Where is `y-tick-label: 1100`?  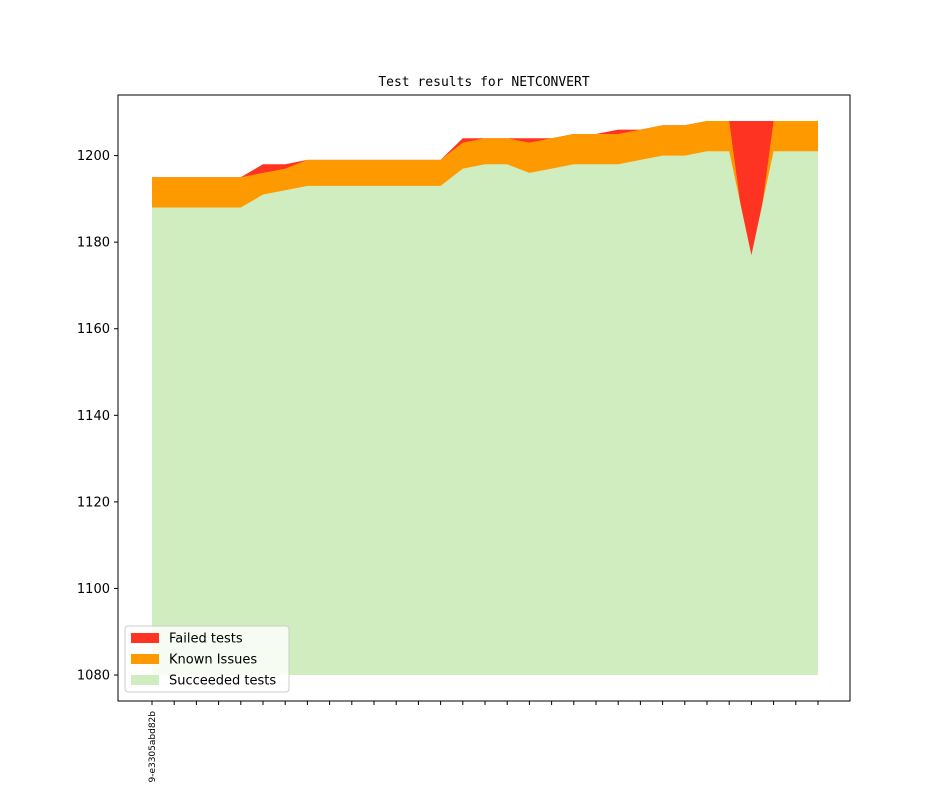
y-tick-label: 1100 is located at coordinates (93, 589).